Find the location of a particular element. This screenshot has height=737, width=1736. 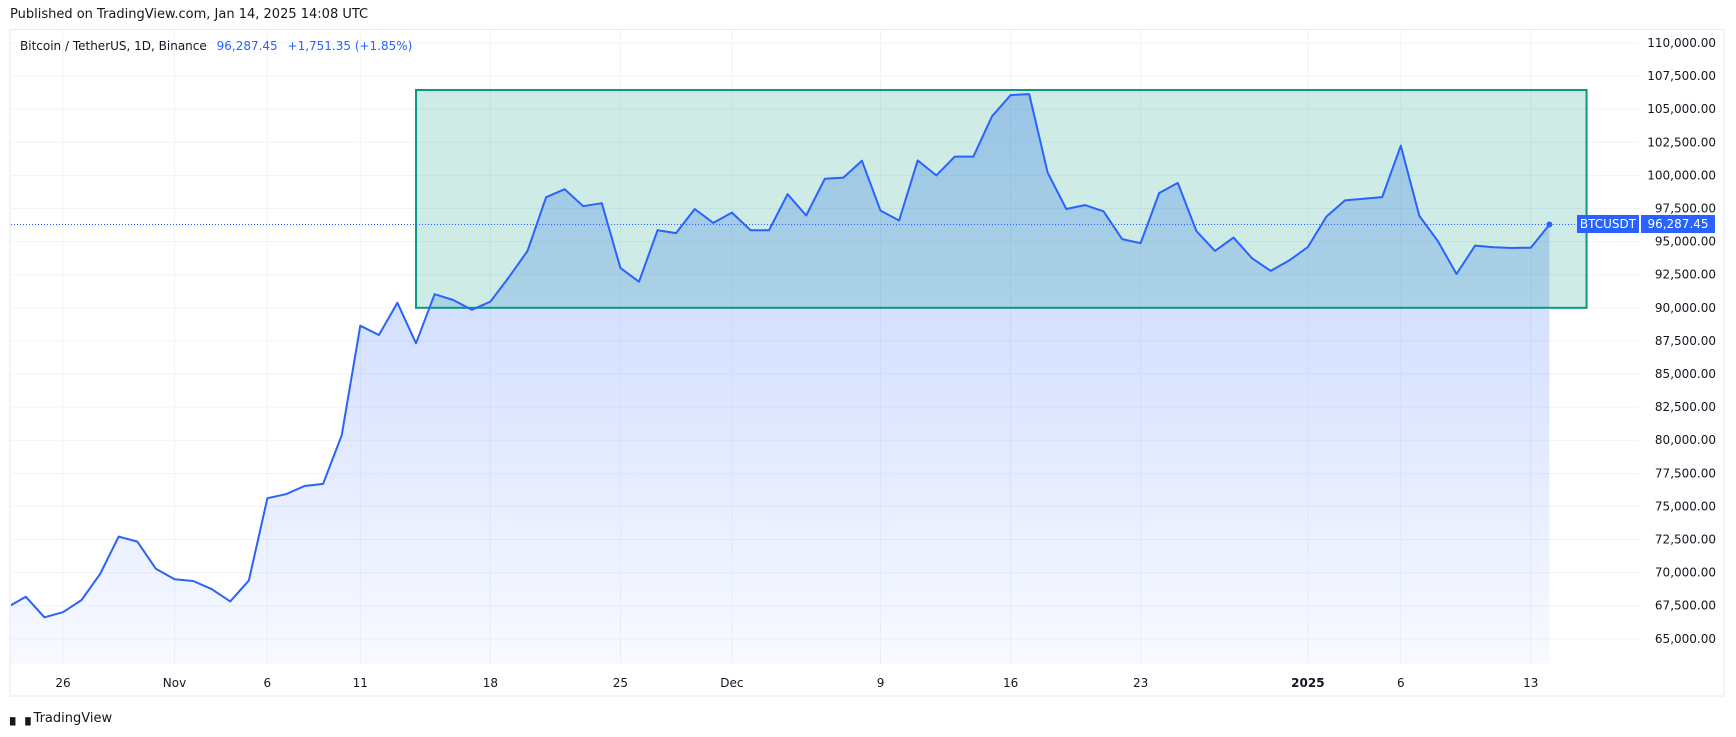

y-tick-label: 80,000.00 is located at coordinates (1685, 440).